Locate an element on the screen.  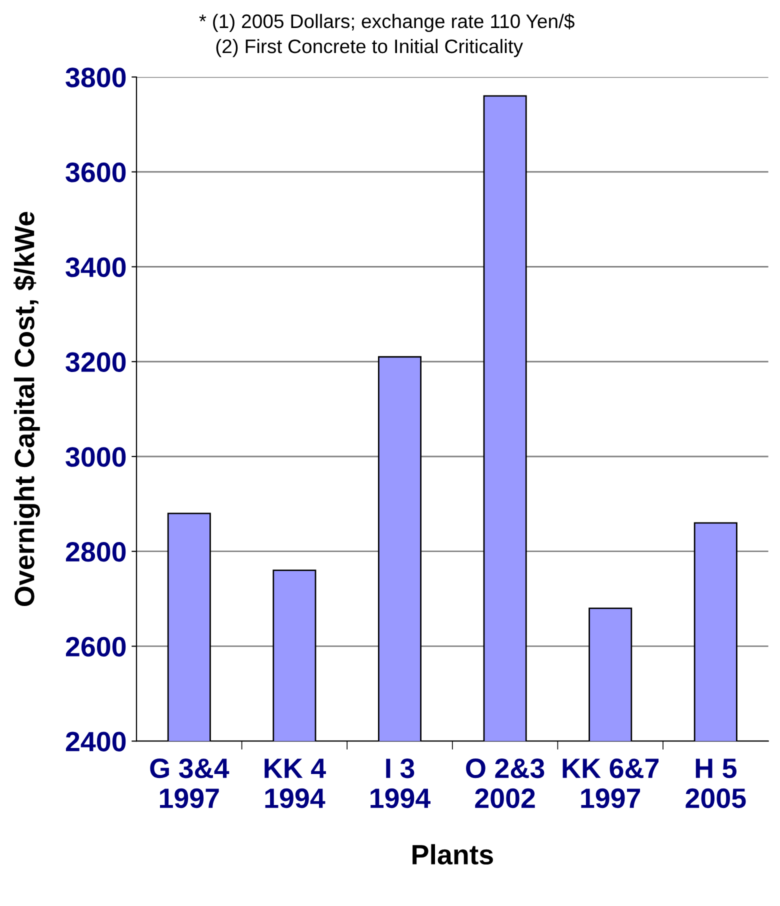
y-tick-label: 3600 is located at coordinates (96, 172).